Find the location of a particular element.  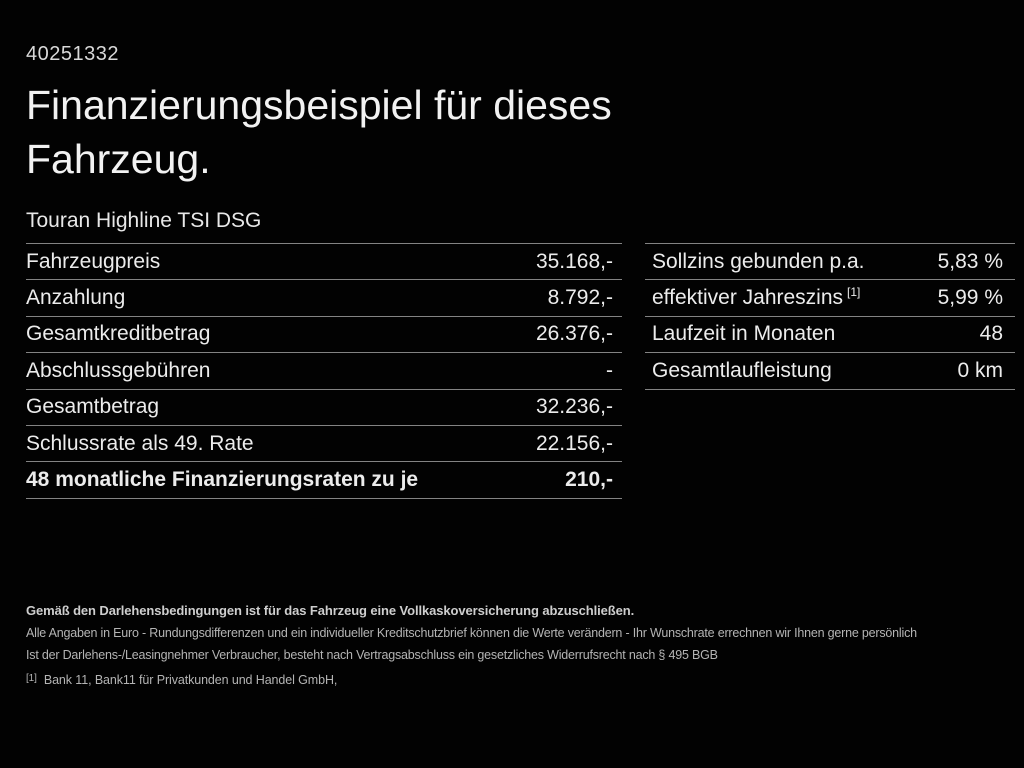

row-schlussrate: Schlussrate als 49. Rate 22.156,- is located at coordinates (324, 442).